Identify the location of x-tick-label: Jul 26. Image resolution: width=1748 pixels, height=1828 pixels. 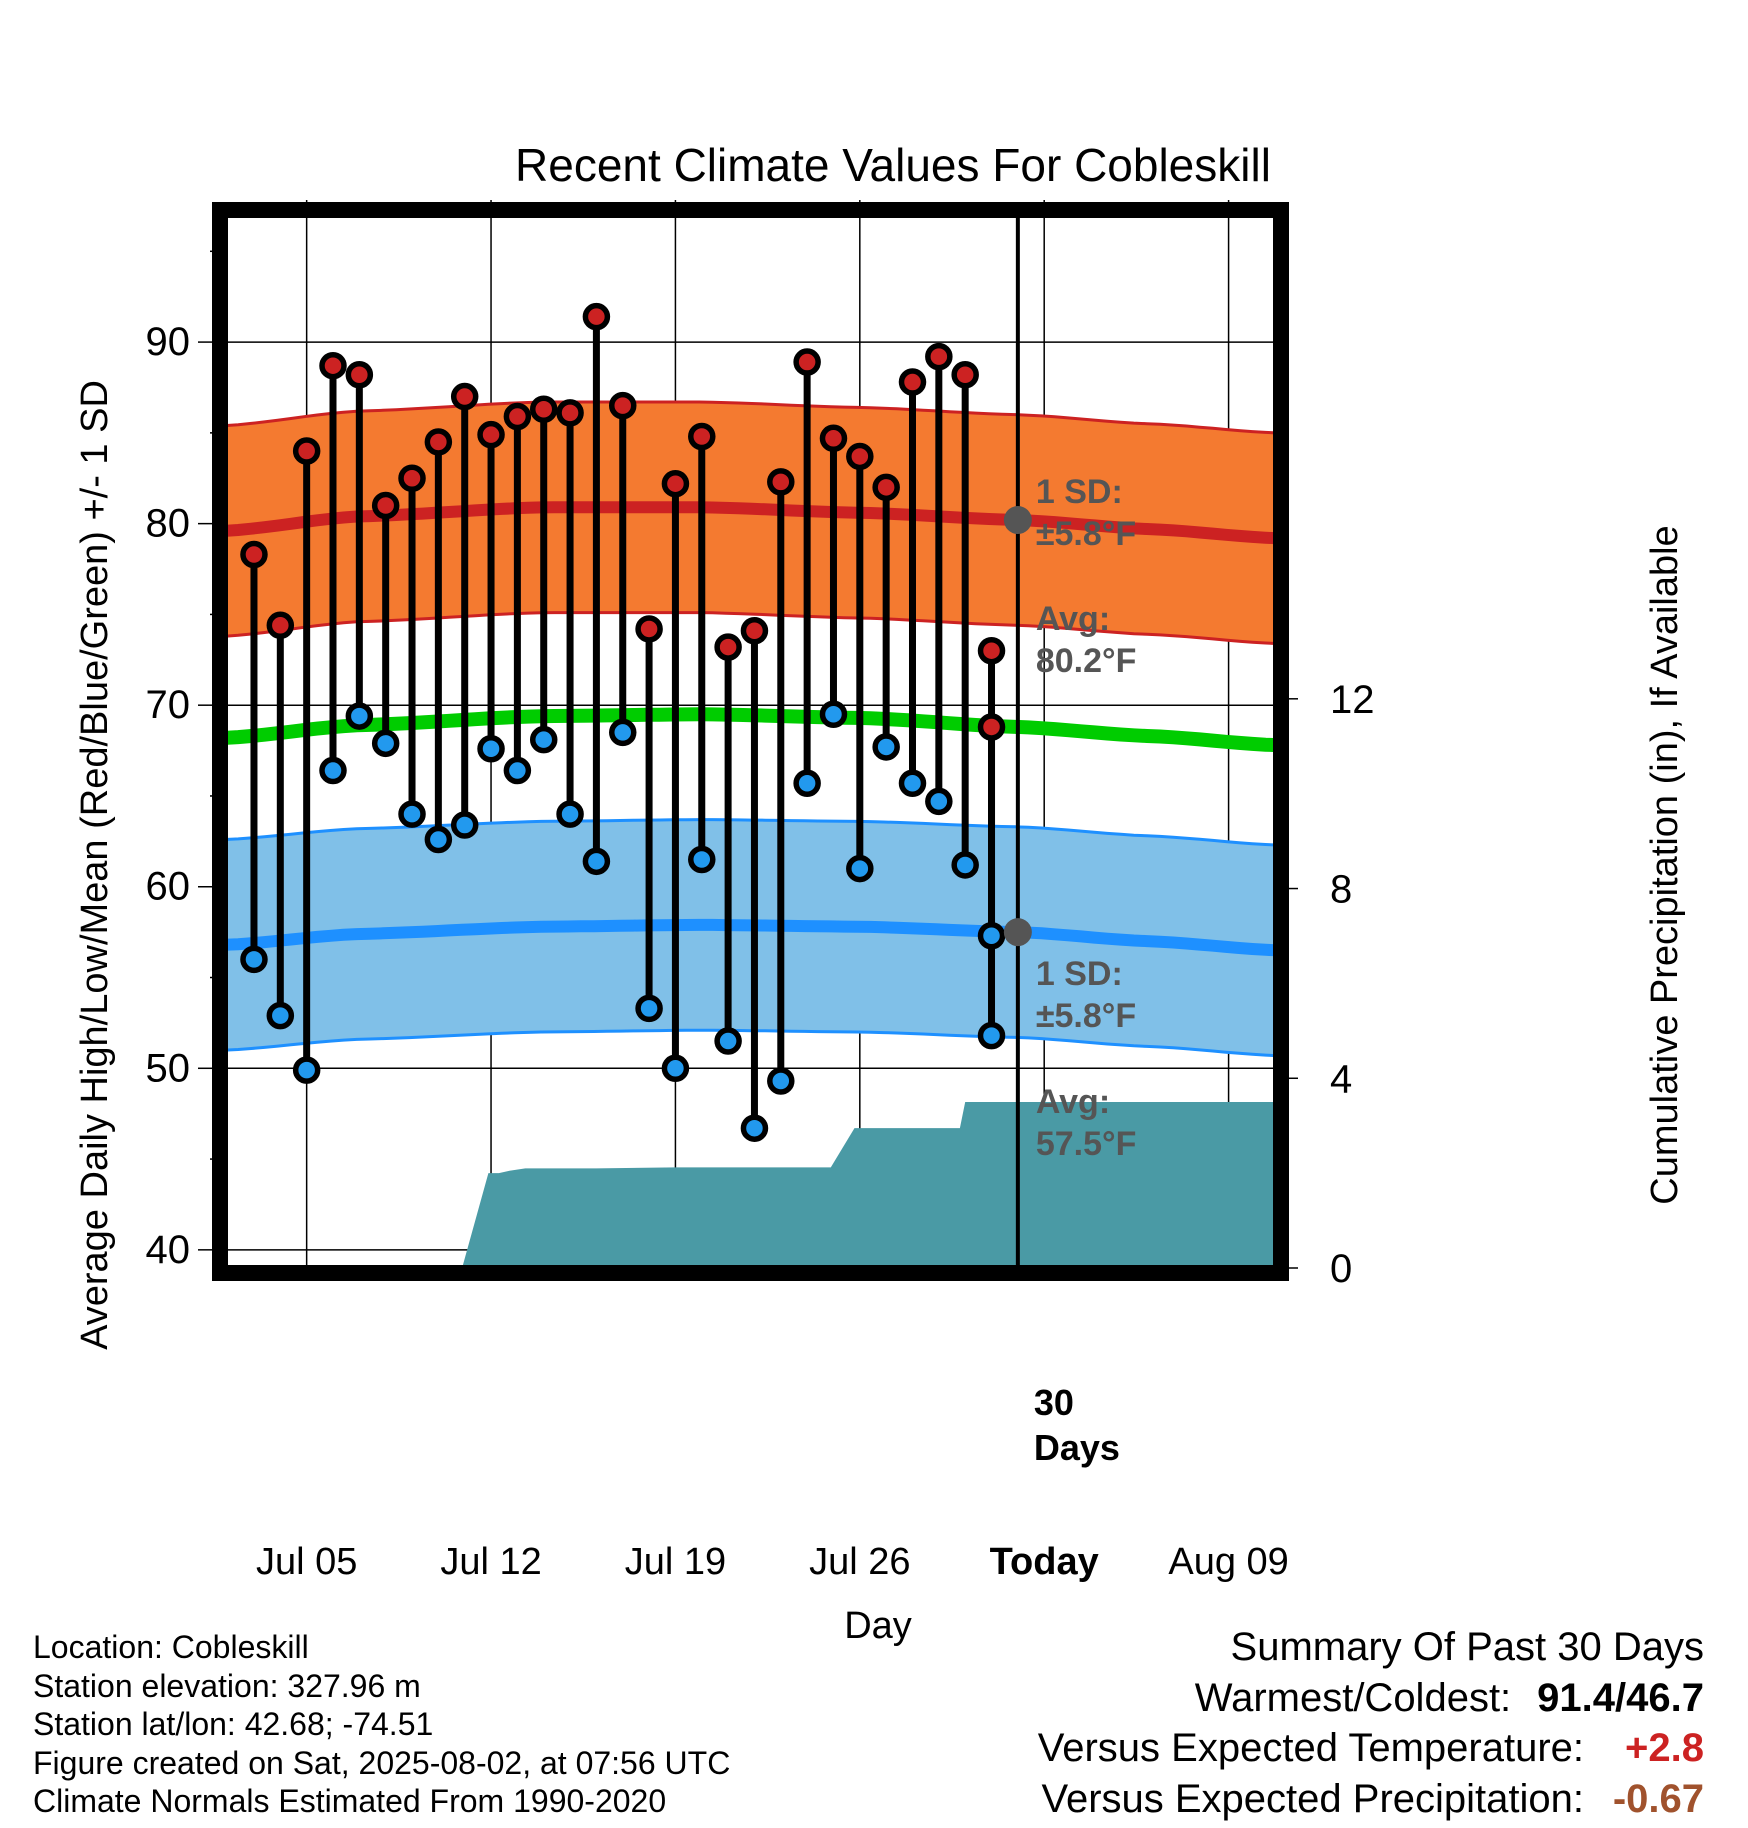
(859, 1562).